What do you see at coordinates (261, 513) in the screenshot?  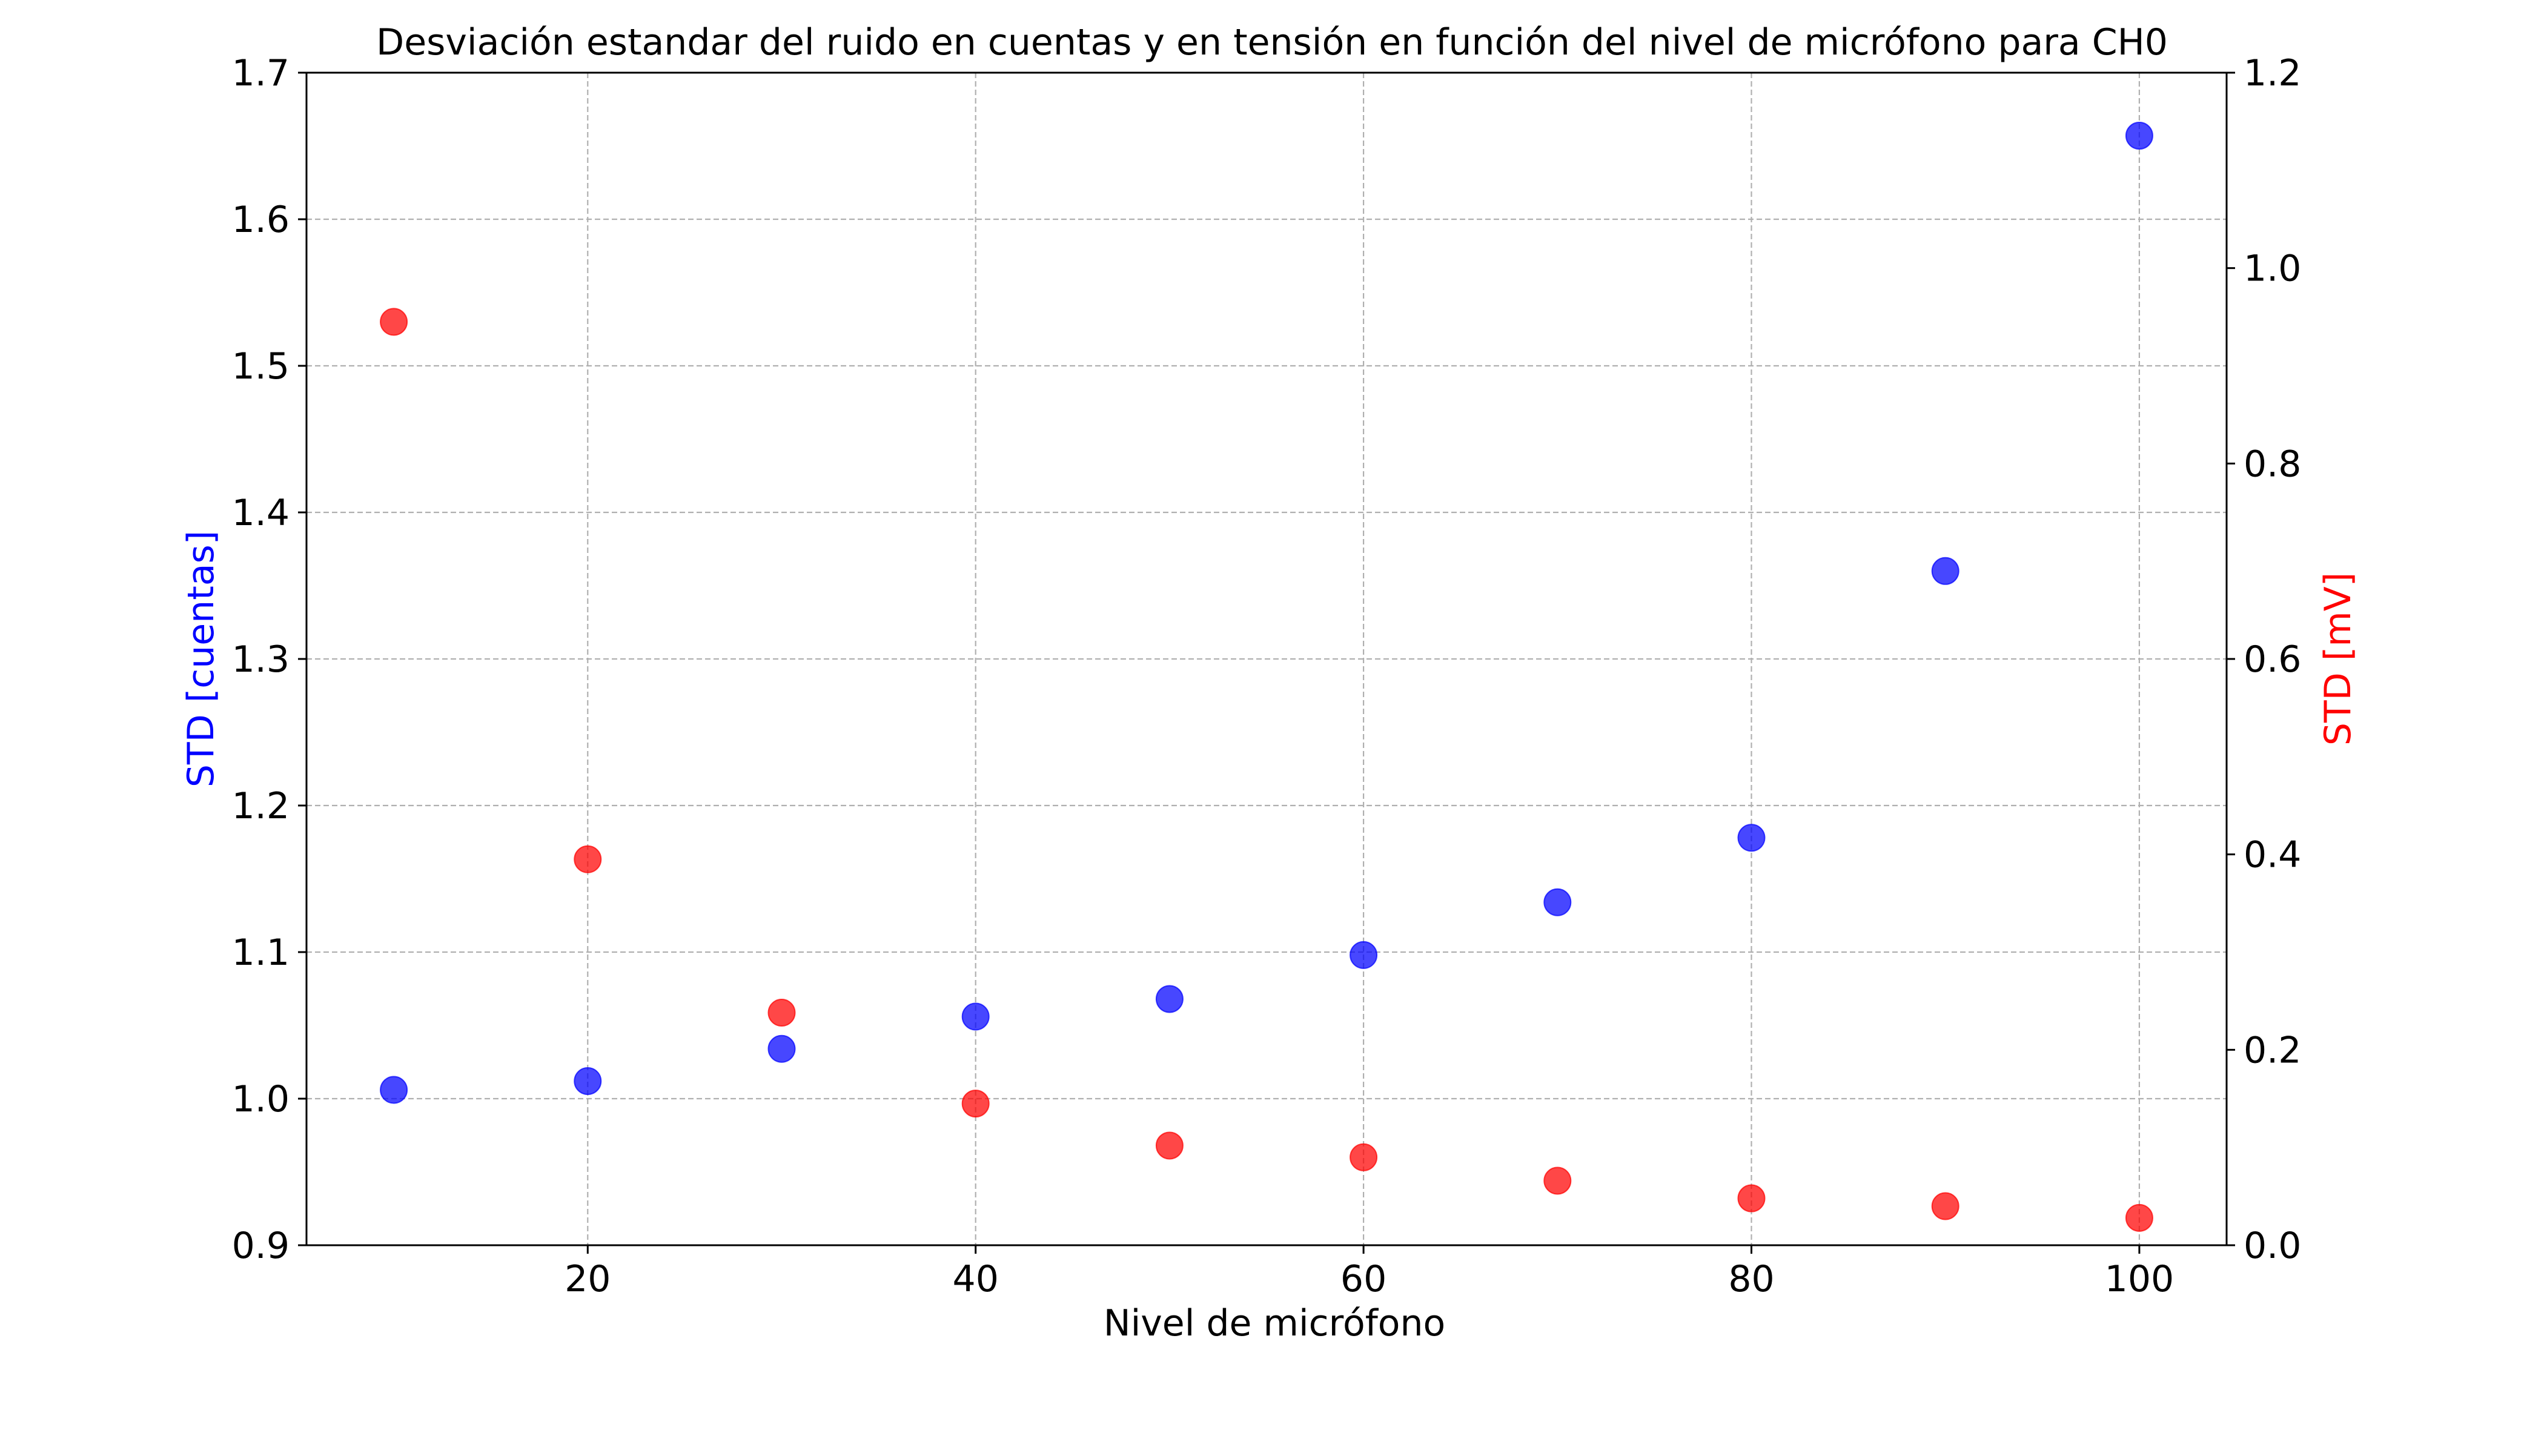 I see `y-left-tick-label: 1.4` at bounding box center [261, 513].